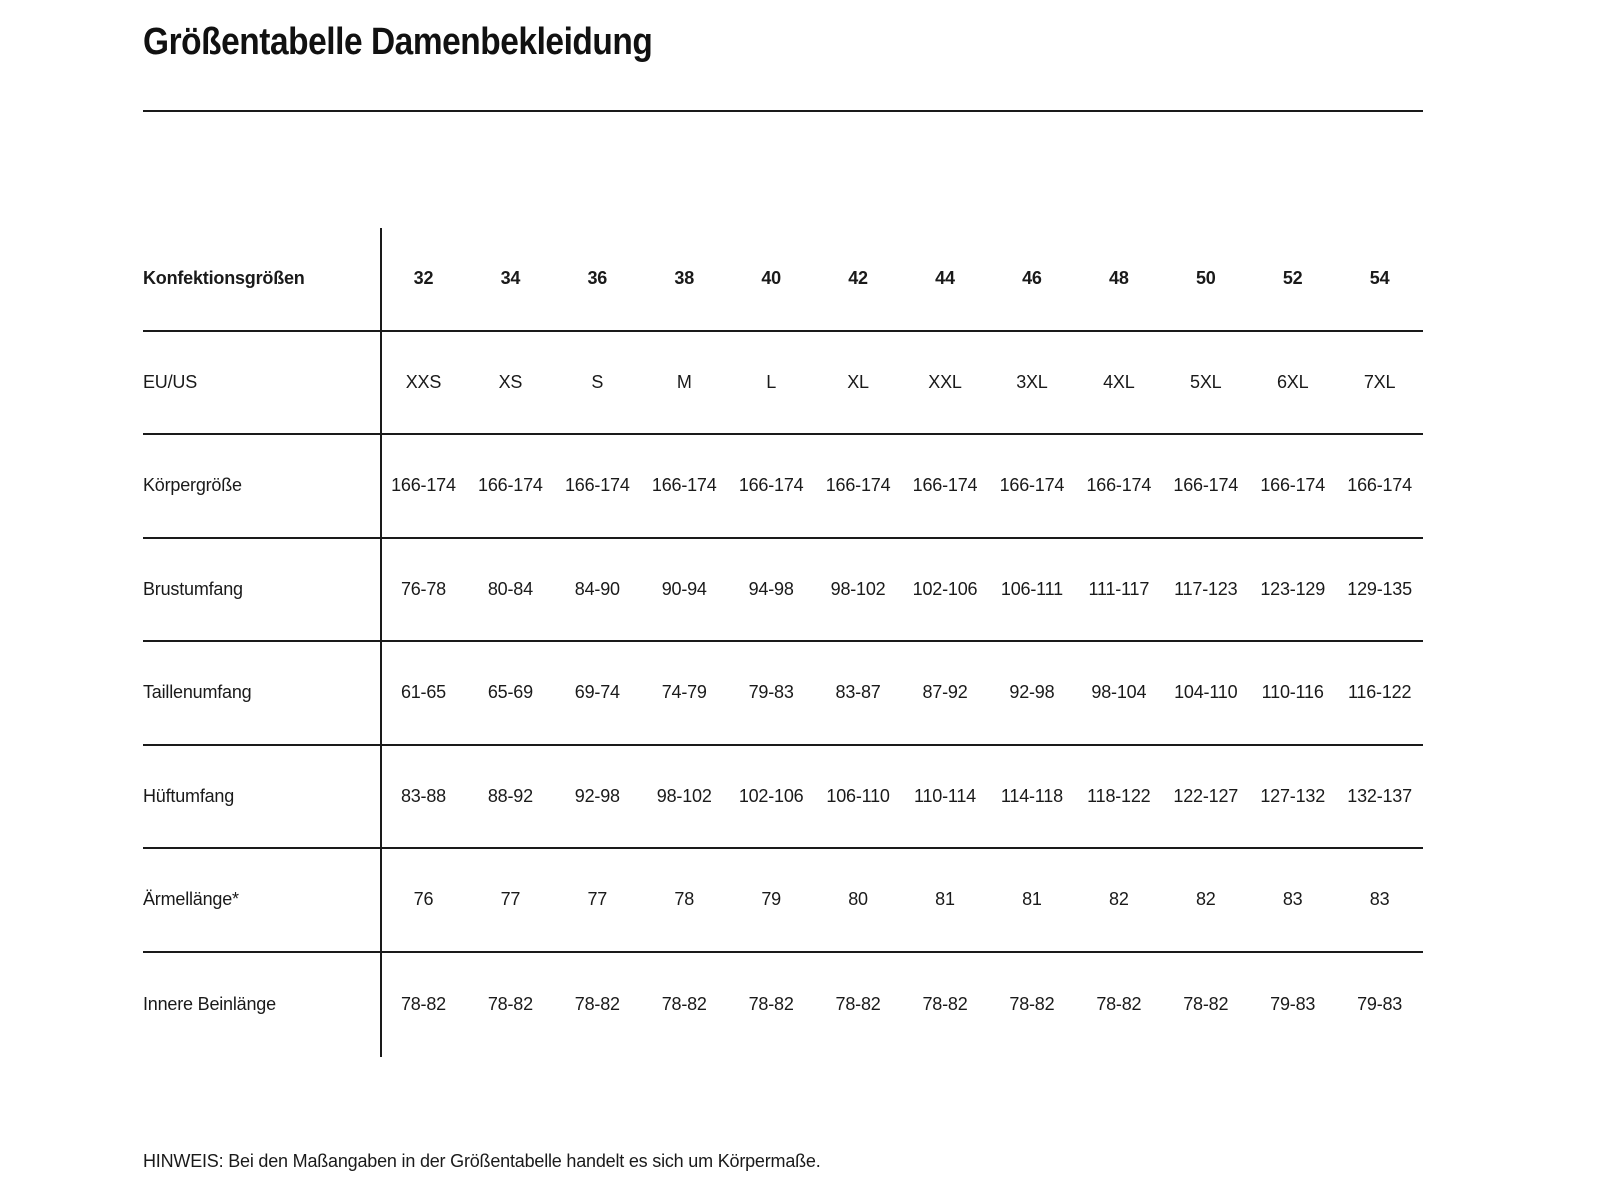 Image resolution: width=1600 pixels, height=1200 pixels. What do you see at coordinates (684, 381) in the screenshot?
I see `value-cell: M` at bounding box center [684, 381].